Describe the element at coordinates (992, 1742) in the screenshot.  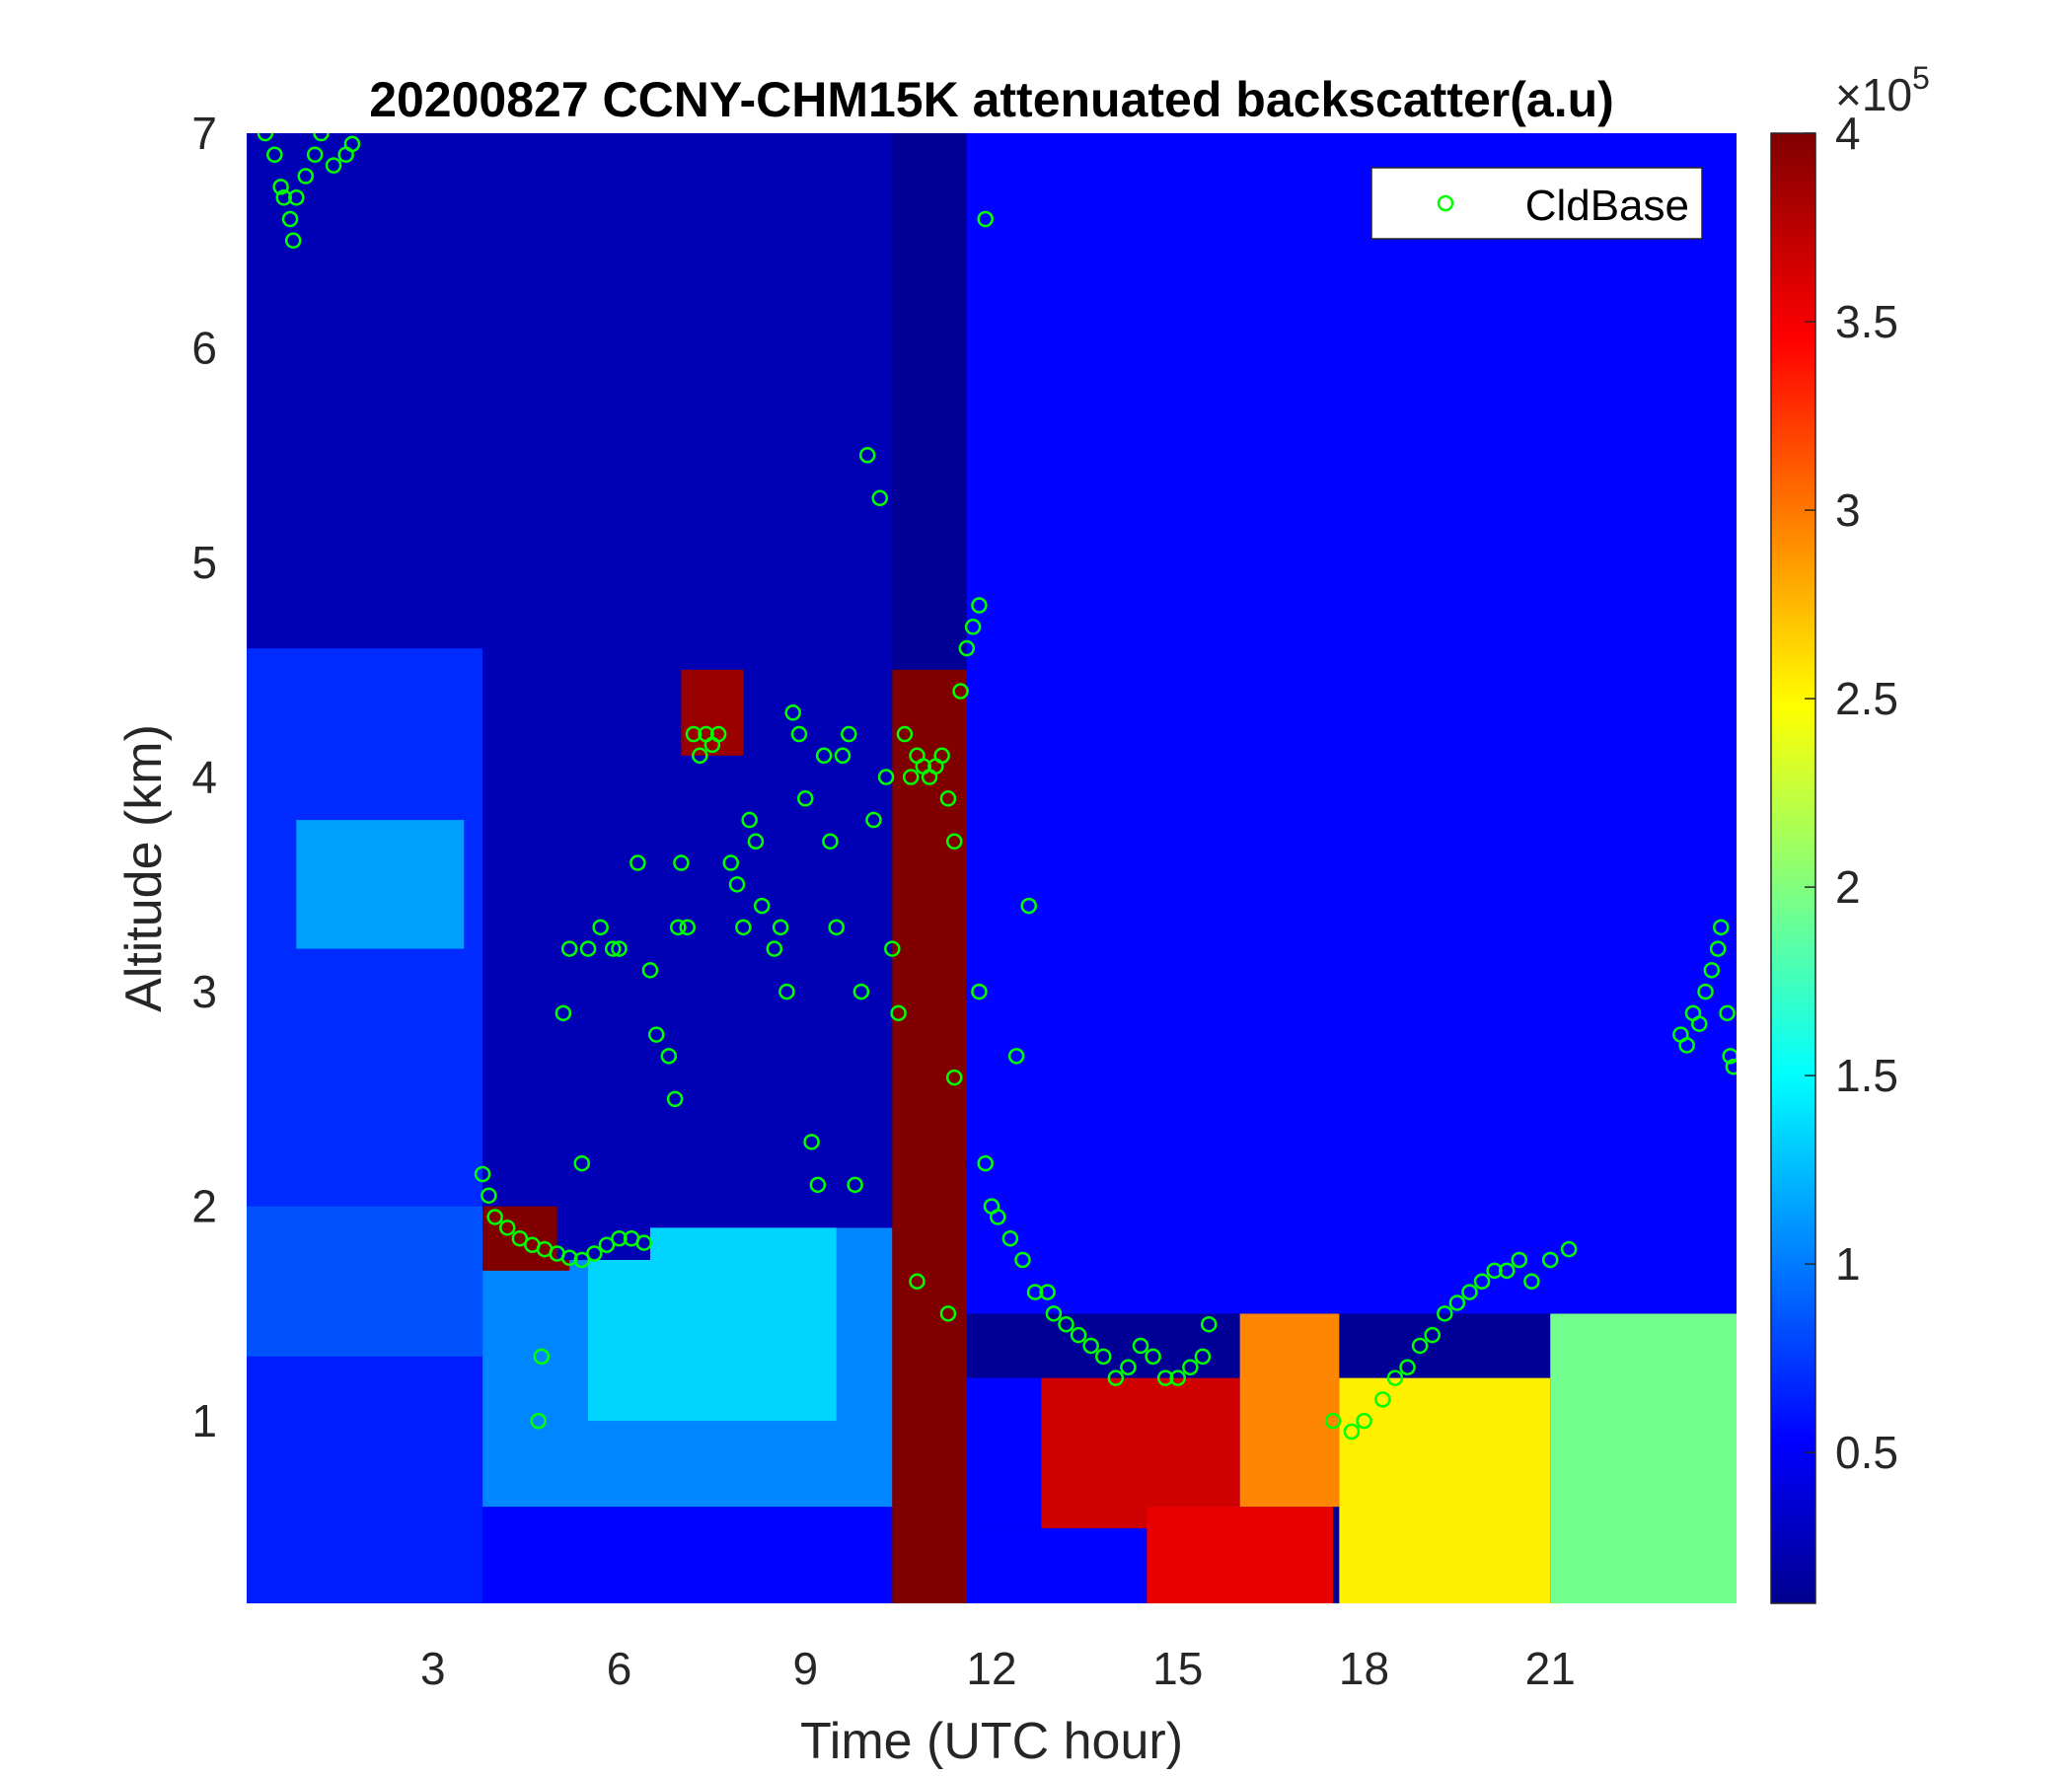
I see `x-axis-label: Time (UTC hour)` at that location.